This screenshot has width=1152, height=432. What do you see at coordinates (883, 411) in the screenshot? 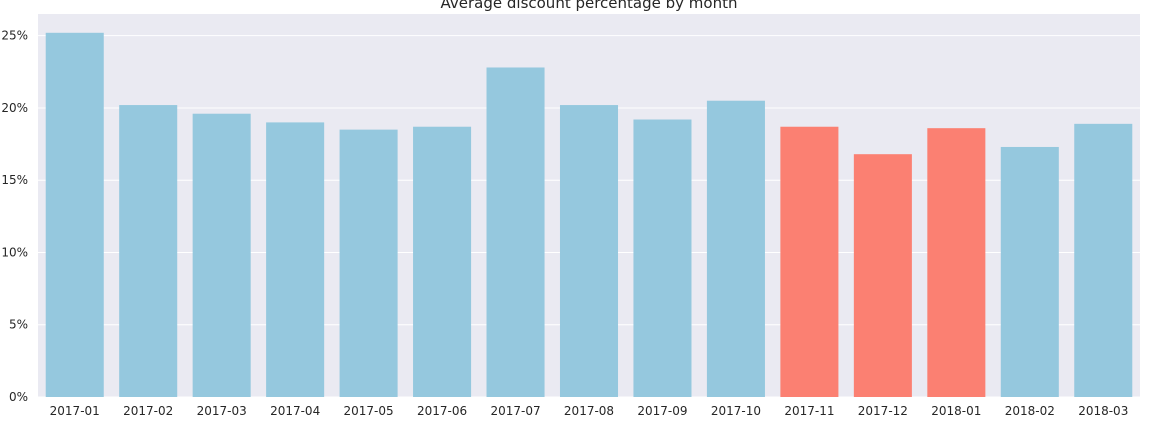
I see `x-tick-label: 2017-12` at bounding box center [883, 411].